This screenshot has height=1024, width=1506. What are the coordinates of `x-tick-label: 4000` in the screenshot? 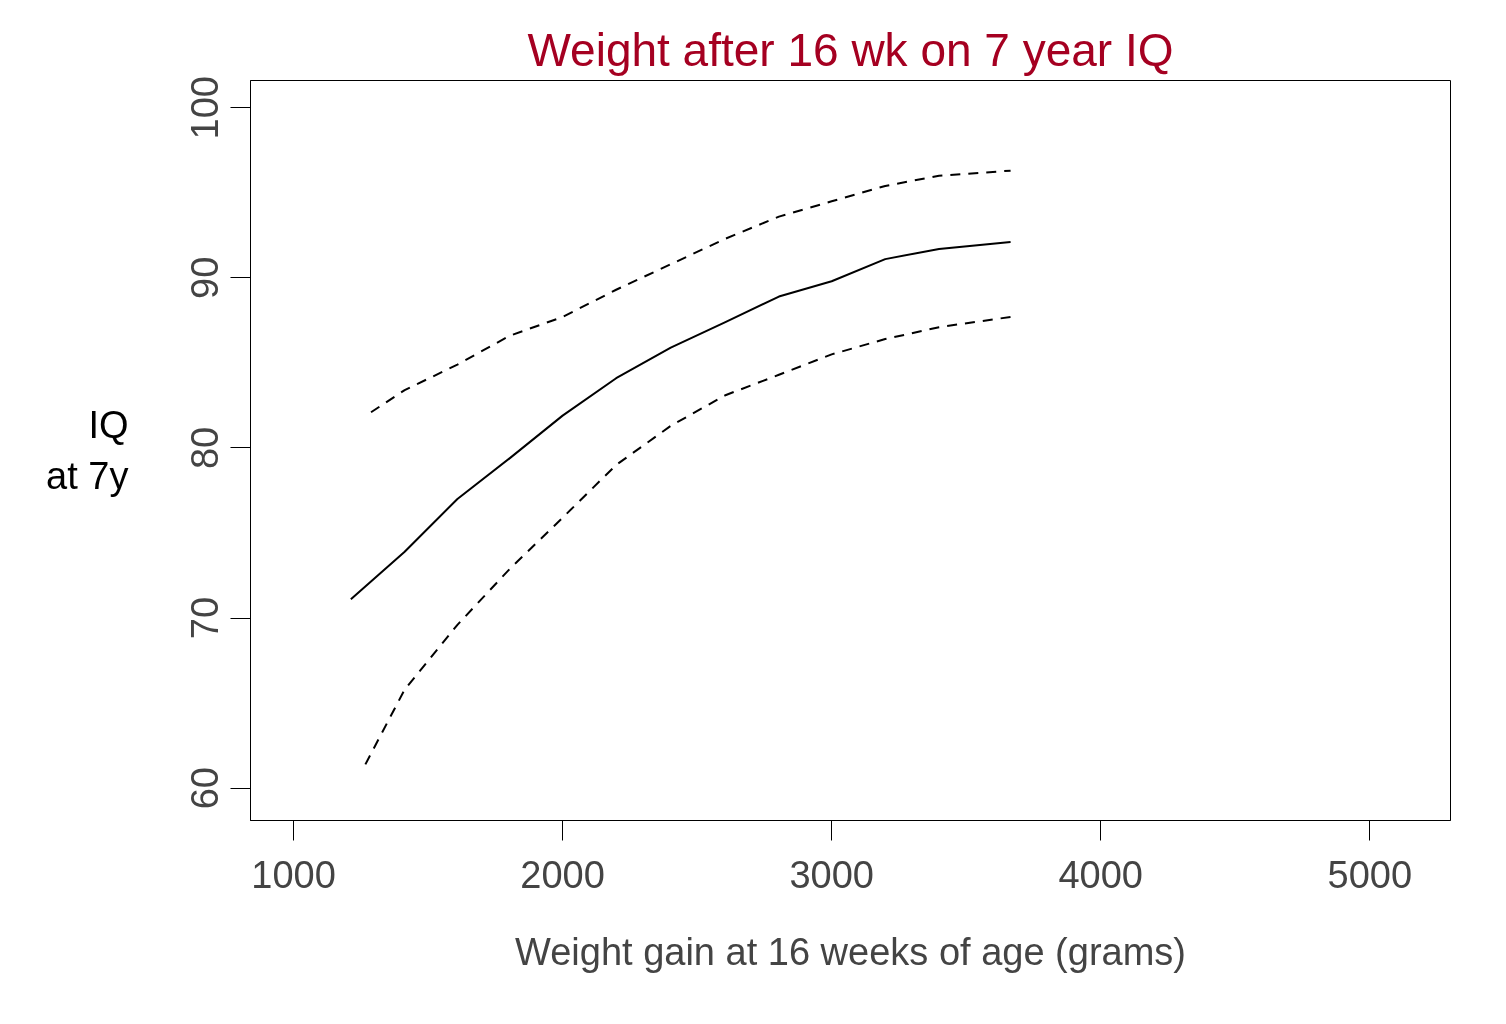 It's located at (1100, 874).